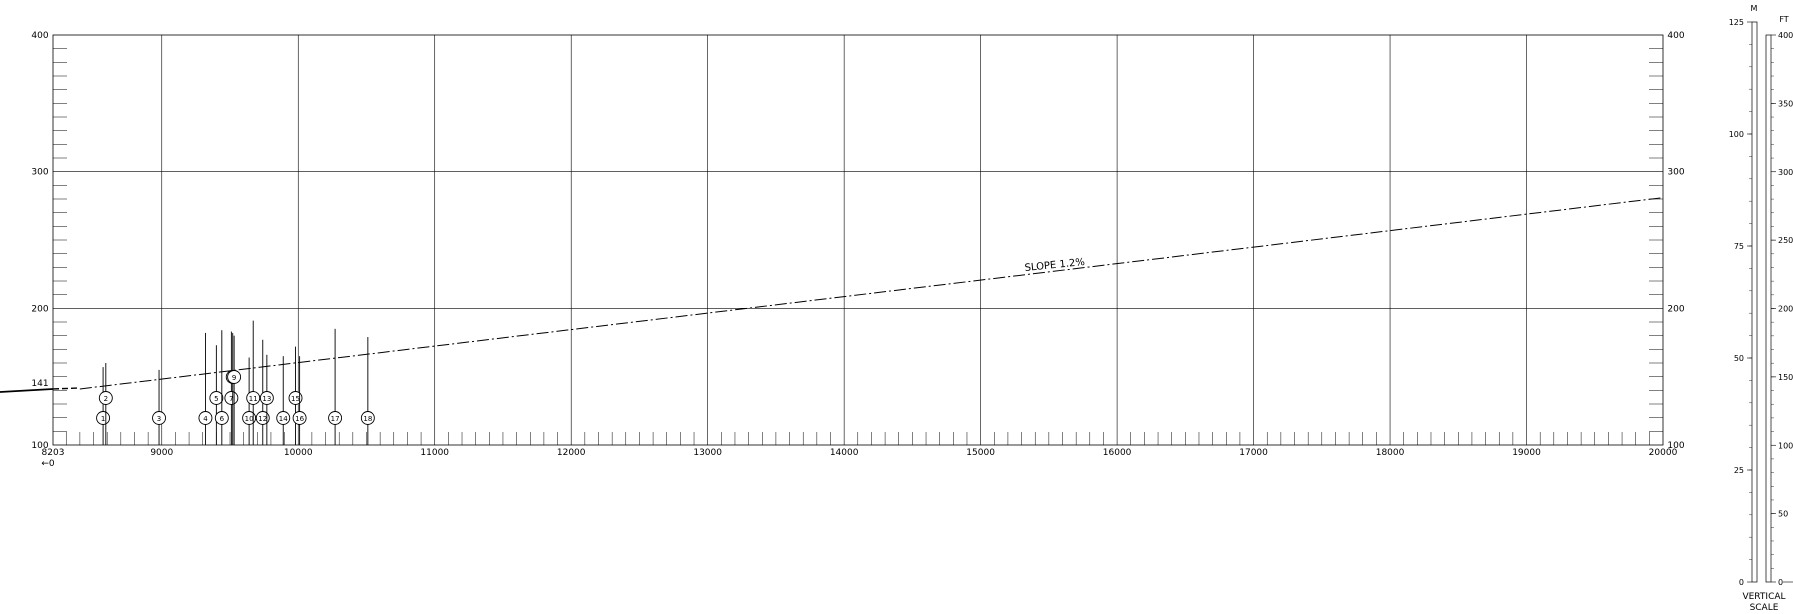 This screenshot has width=1793, height=614. I want to click on x-tick-label: 15000, so click(980, 453).